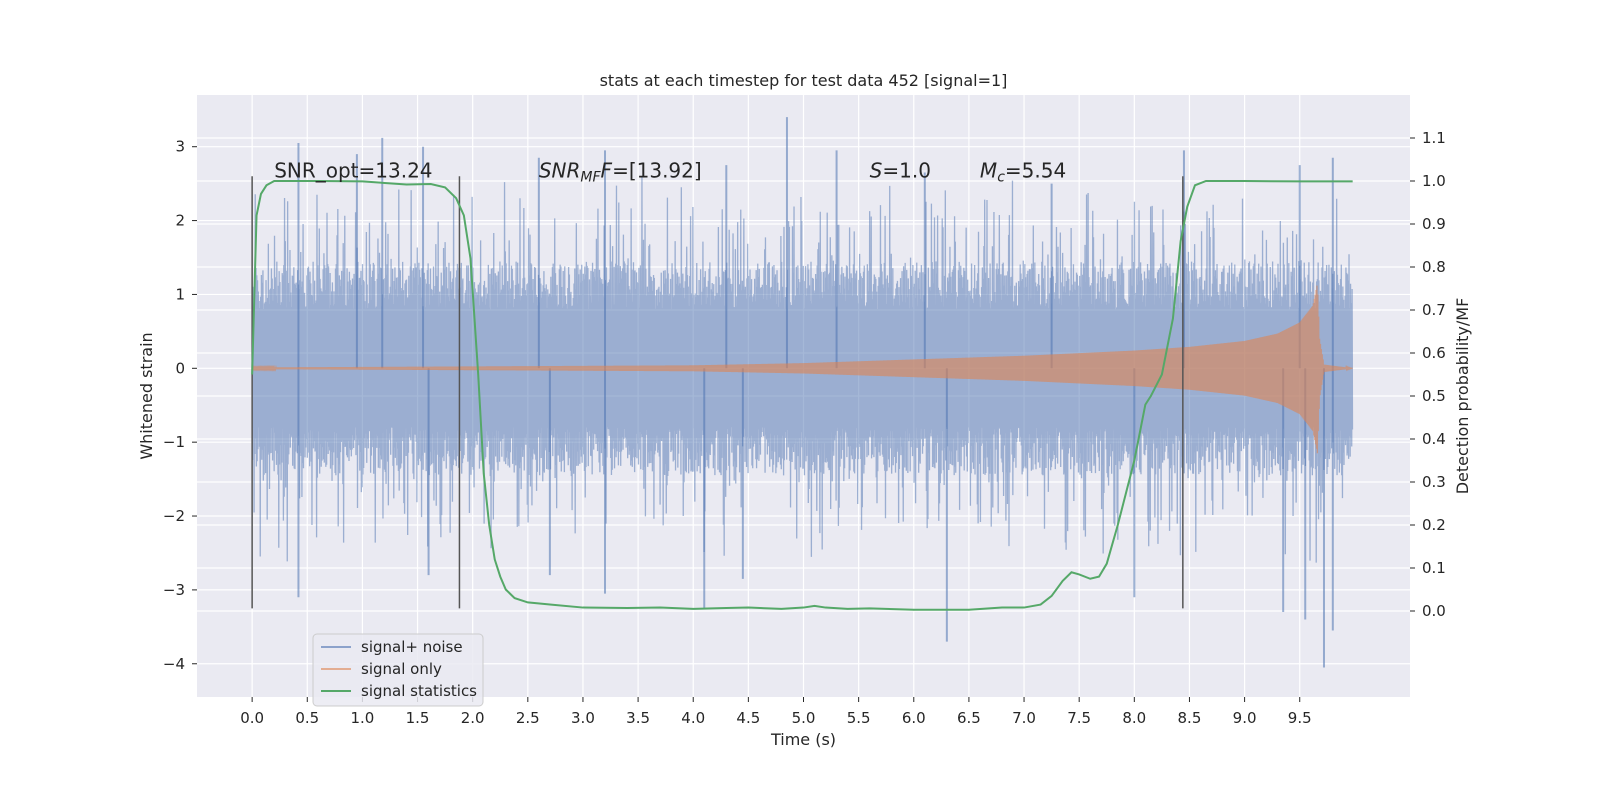 This screenshot has width=1600, height=800. I want to click on annotation: S=1.0, so click(900, 171).